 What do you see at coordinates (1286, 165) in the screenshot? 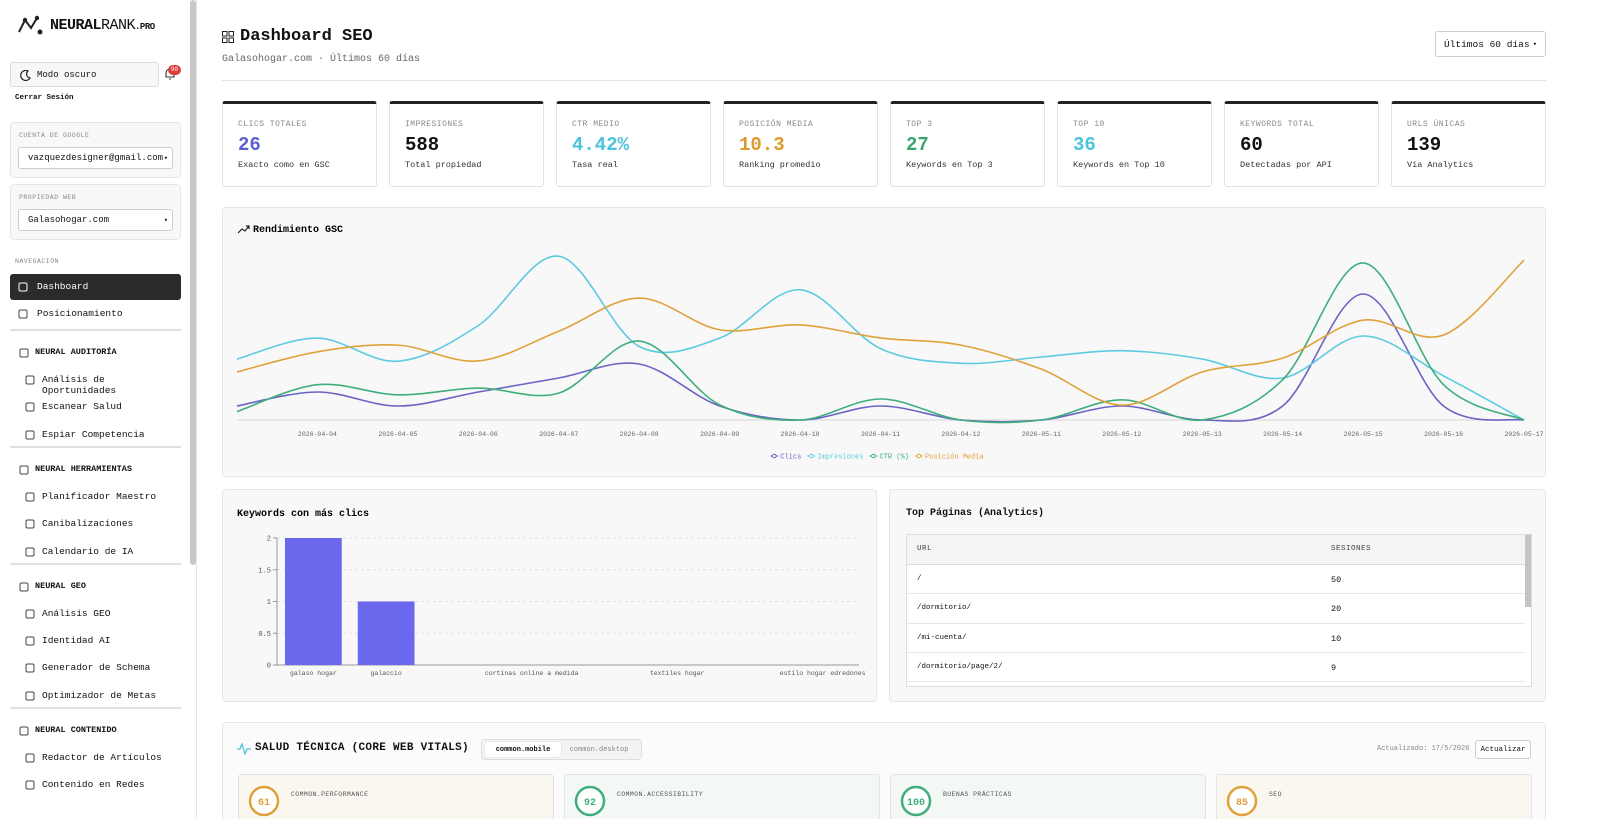
I see `kpi-note: Detectadas por API` at bounding box center [1286, 165].